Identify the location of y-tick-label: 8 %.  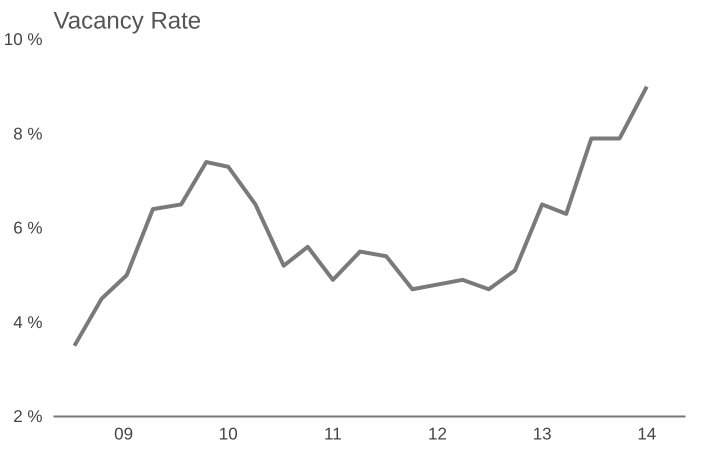
(28, 134).